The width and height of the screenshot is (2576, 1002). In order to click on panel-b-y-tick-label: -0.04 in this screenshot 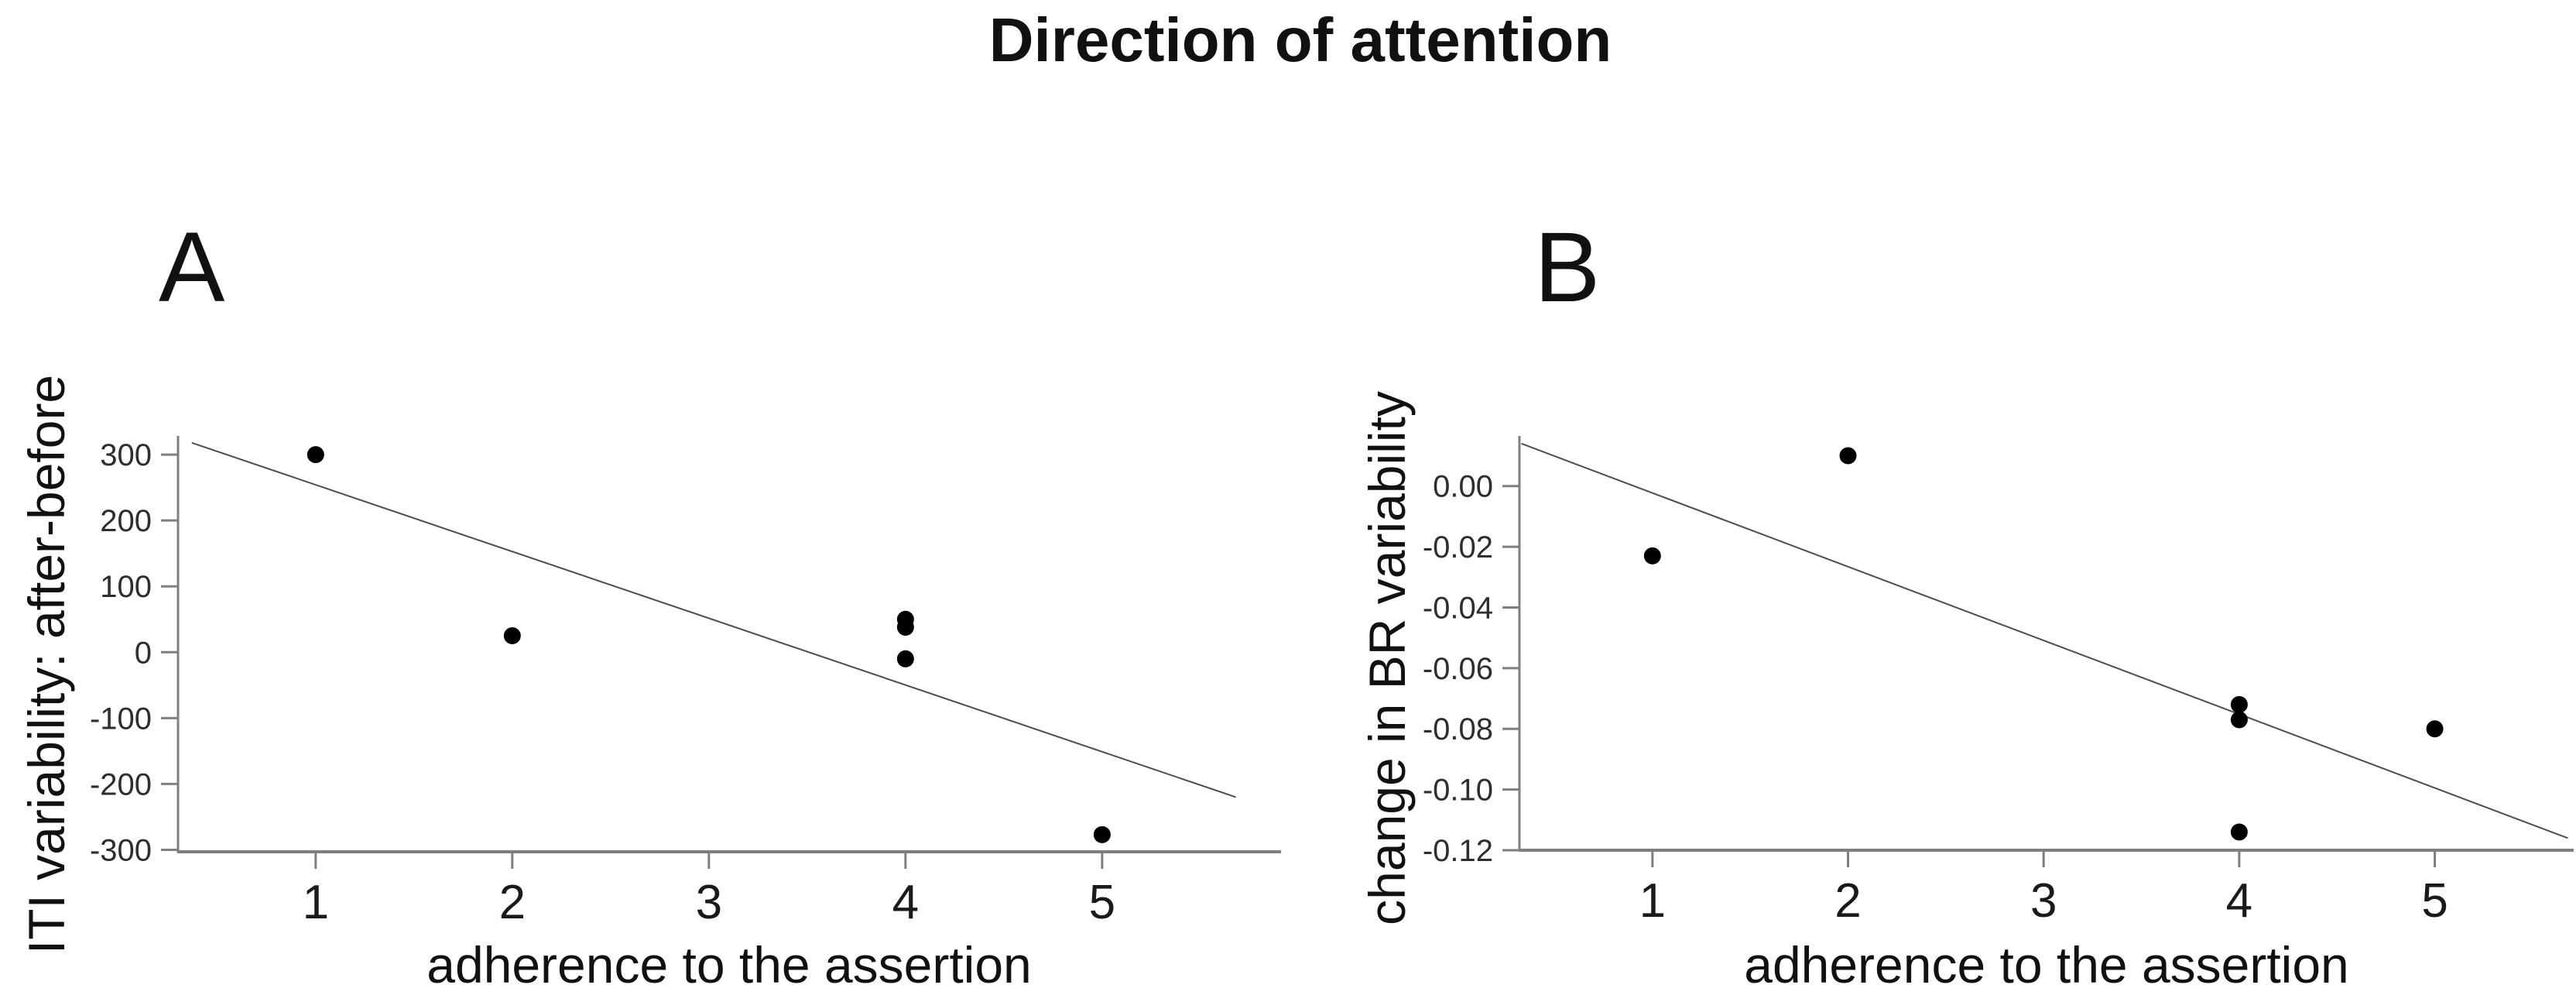, I will do `click(1458, 608)`.